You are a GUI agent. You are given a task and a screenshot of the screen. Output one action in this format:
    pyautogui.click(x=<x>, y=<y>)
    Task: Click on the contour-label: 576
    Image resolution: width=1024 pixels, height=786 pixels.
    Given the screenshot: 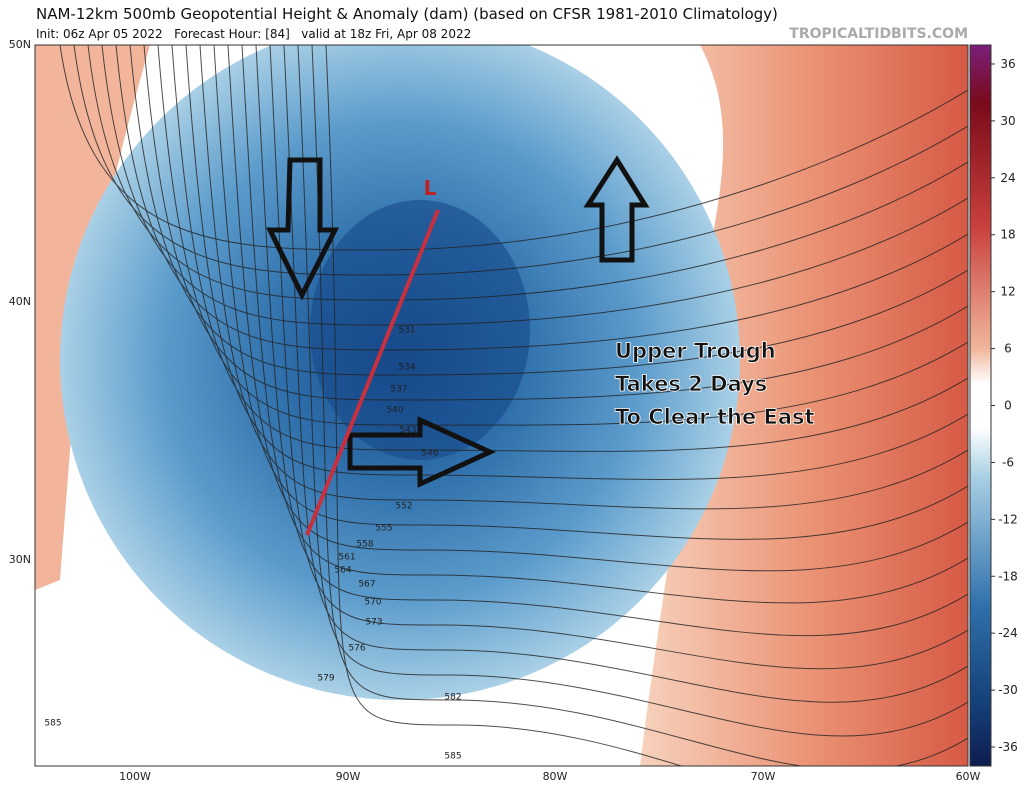 What is the action you would take?
    pyautogui.click(x=356, y=649)
    